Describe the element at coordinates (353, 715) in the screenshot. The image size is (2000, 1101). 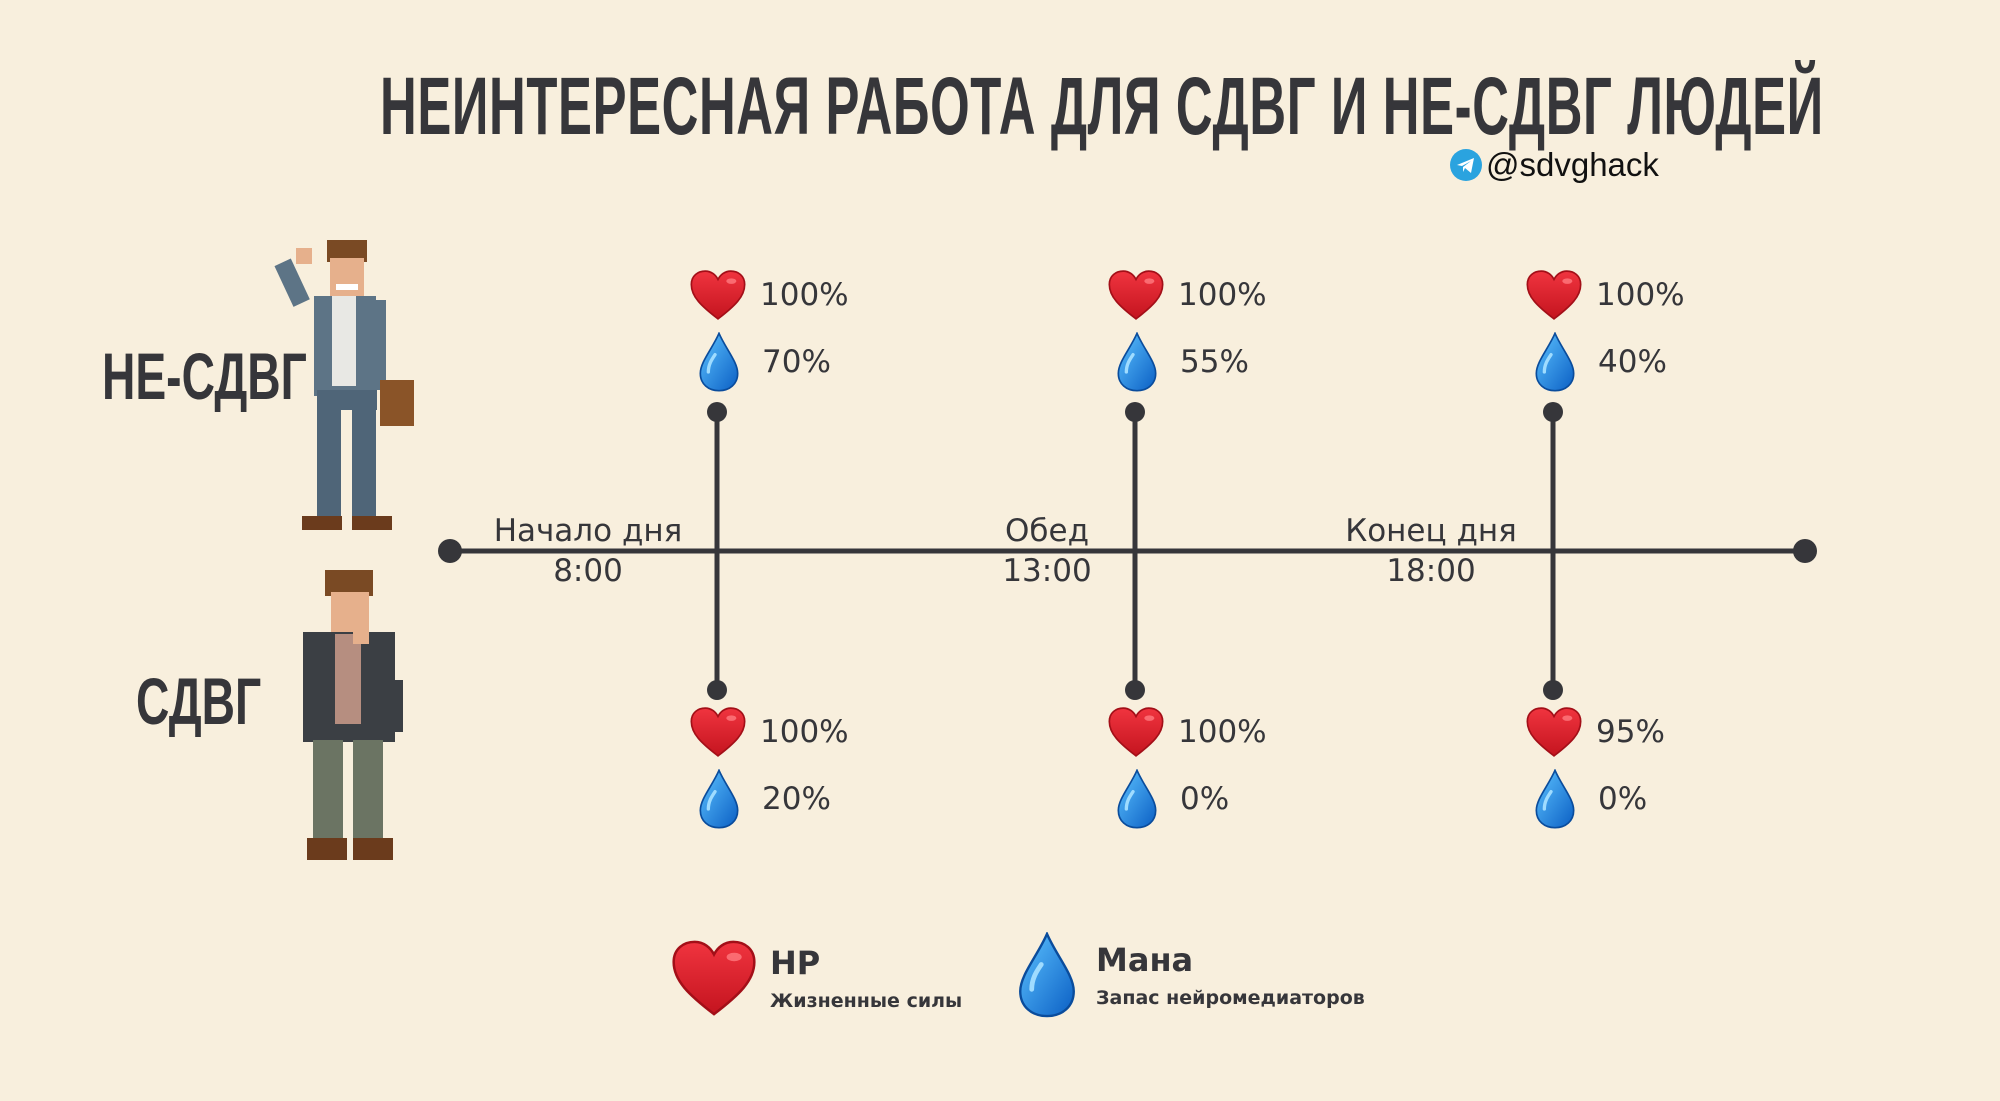
I see `adhd-character` at that location.